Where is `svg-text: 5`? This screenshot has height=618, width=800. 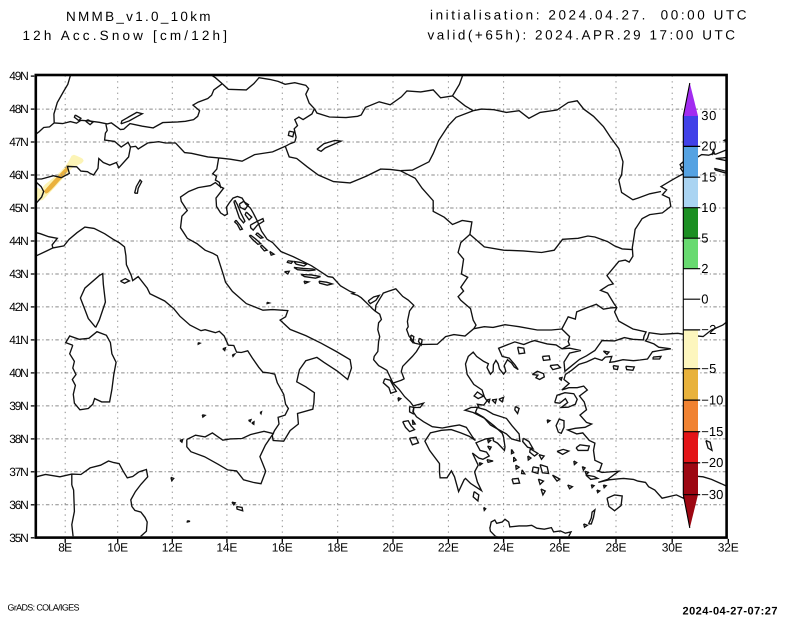
svg-text: 5 is located at coordinates (704, 237).